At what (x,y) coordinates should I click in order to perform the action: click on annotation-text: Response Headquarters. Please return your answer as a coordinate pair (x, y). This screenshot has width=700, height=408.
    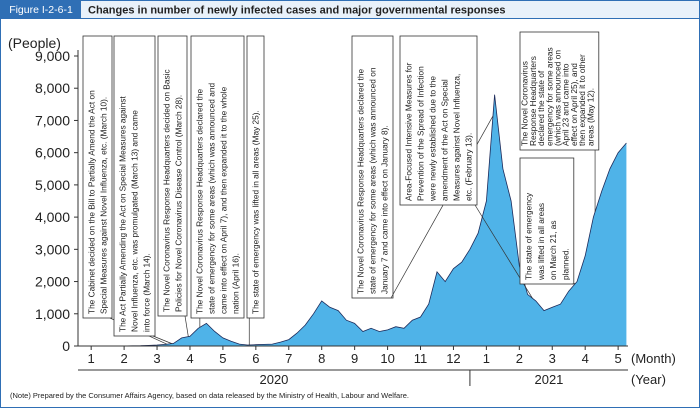
    Looking at the image, I should click on (533, 101).